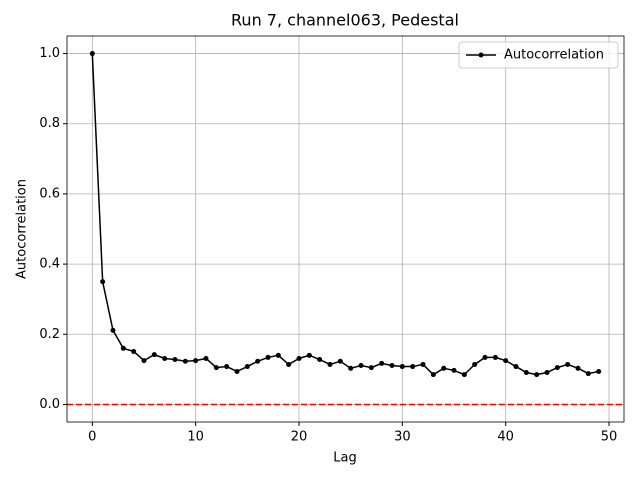 This screenshot has width=640, height=480. Describe the element at coordinates (49, 193) in the screenshot. I see `y-tick-label: 0.6` at that location.